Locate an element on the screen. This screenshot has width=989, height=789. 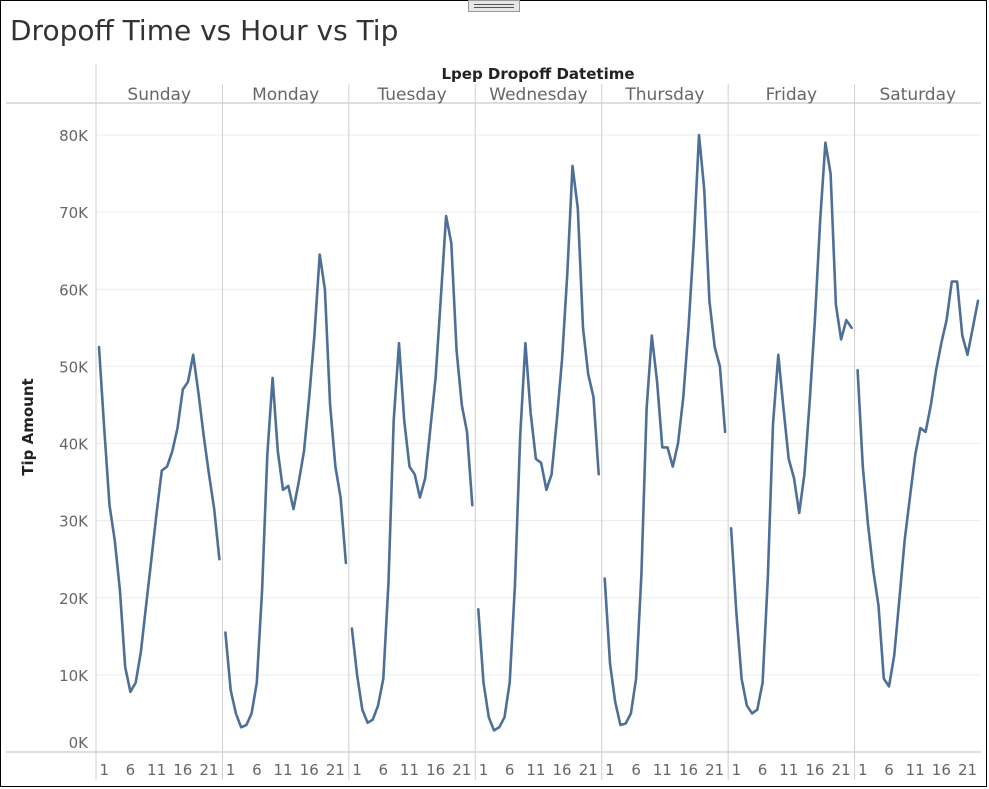
day-header-sunday: Sunday is located at coordinates (159, 95).